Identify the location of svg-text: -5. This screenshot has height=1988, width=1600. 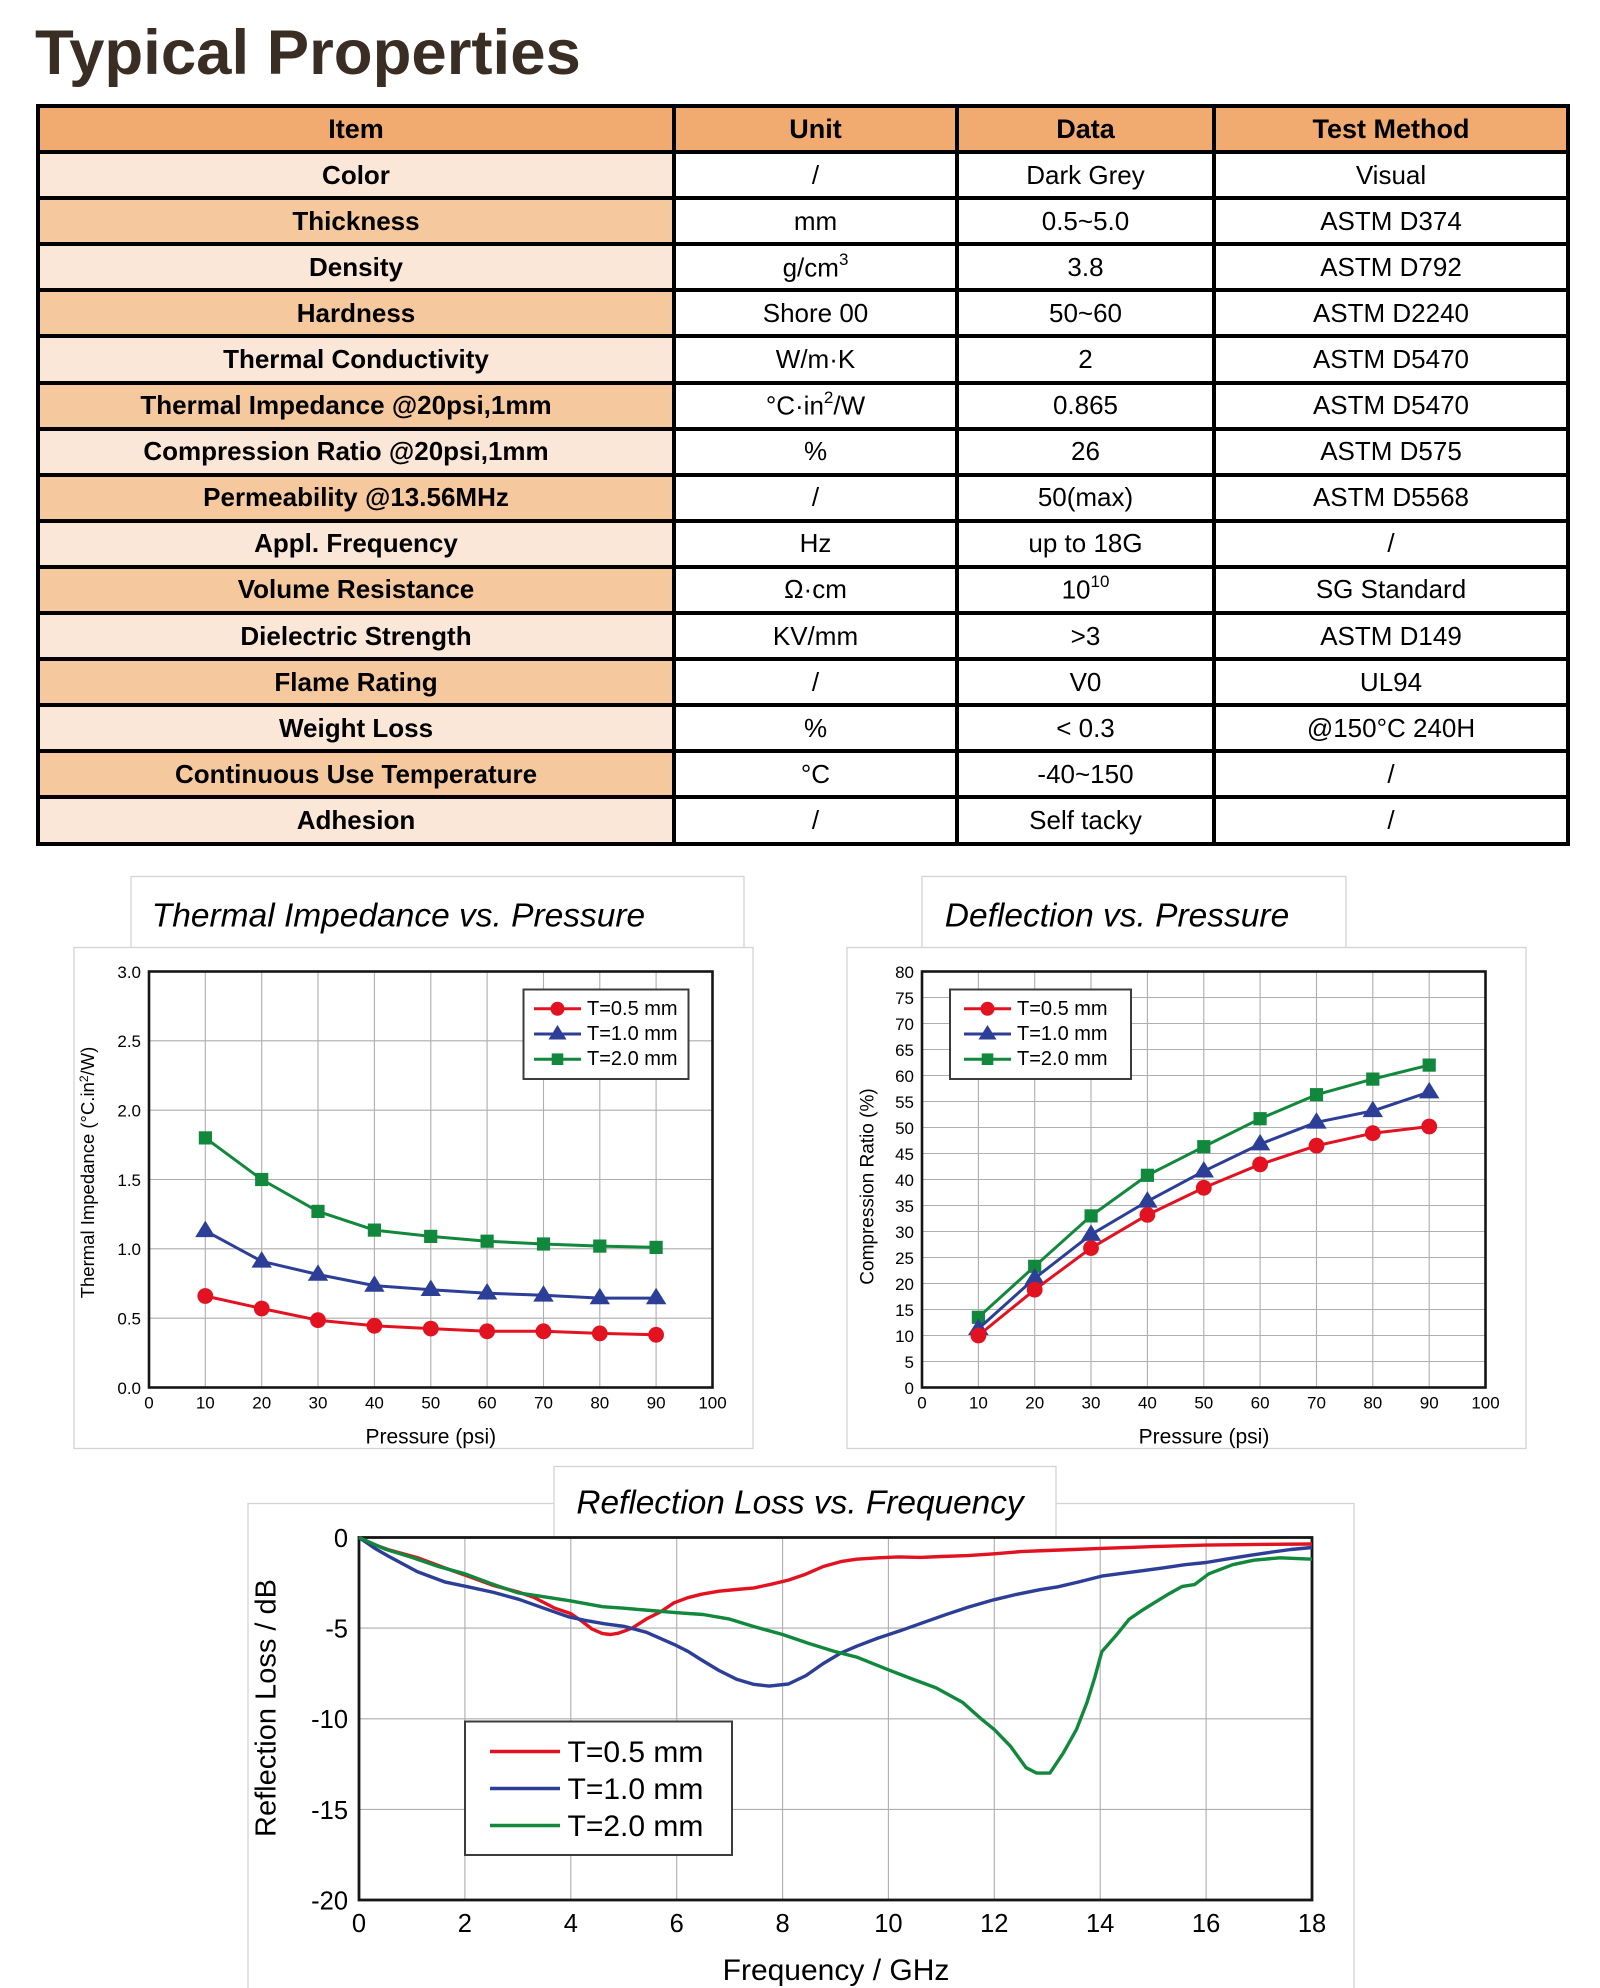
(336, 1630).